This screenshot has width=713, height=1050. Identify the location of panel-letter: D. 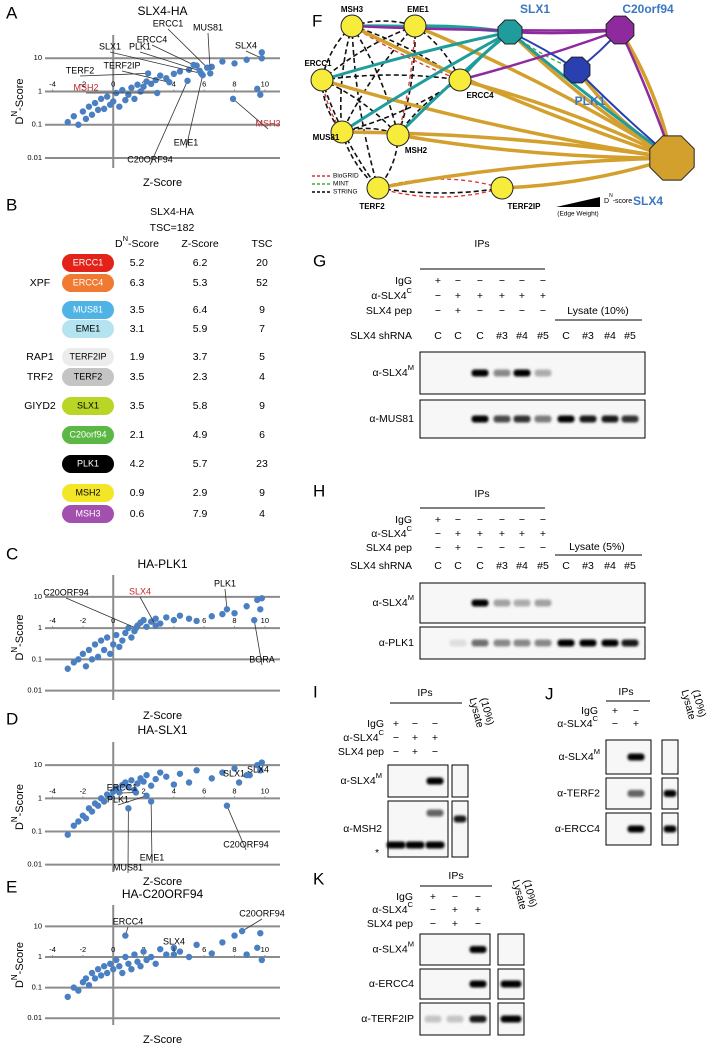
(12, 718).